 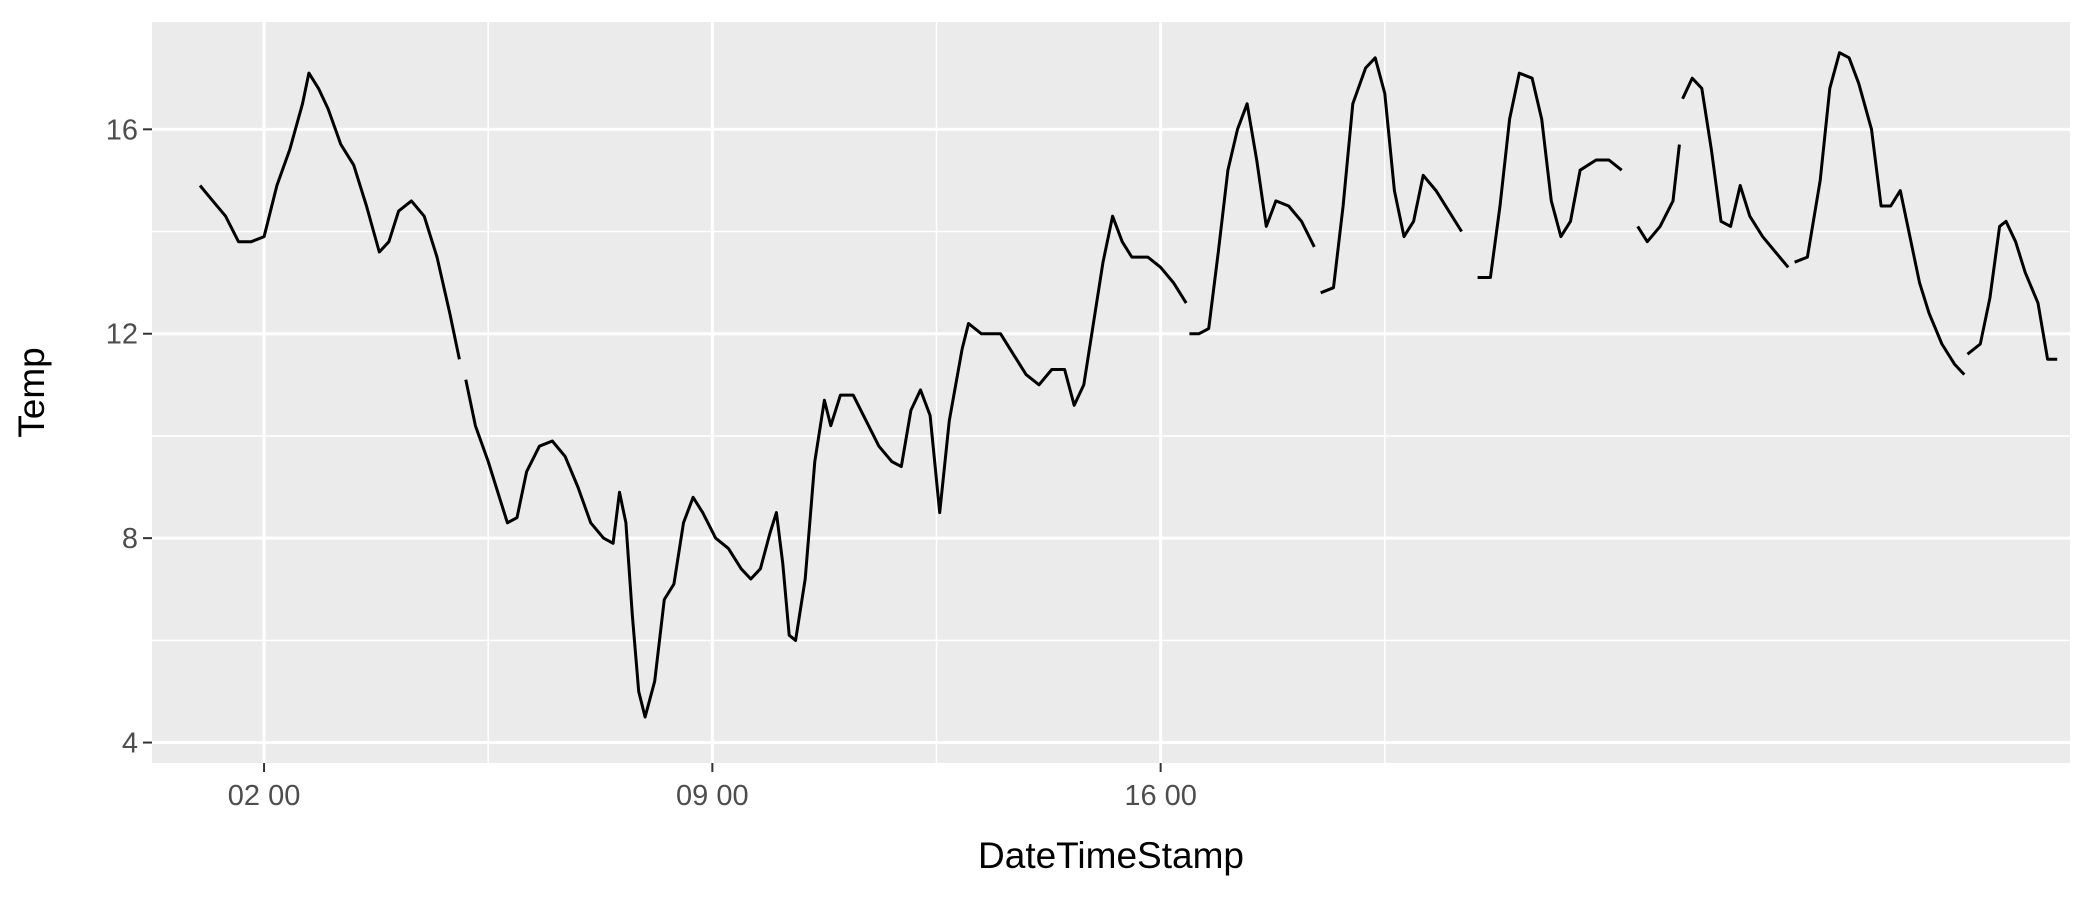 I want to click on x-axis-title: DateTimeStamp, so click(x=1111, y=855).